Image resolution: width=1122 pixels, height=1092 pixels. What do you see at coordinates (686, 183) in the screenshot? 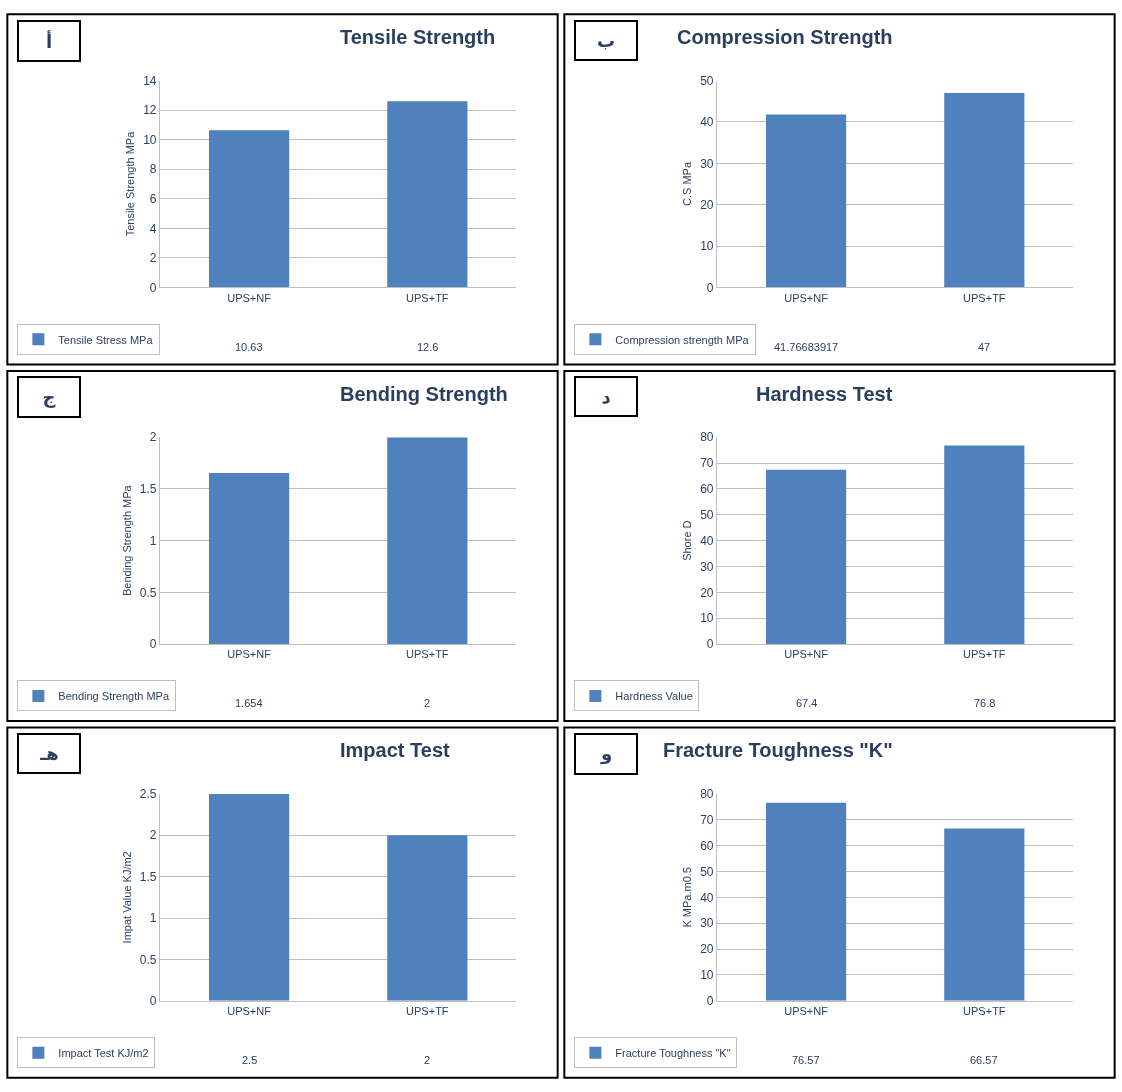
I see `y-axis-title: C.S MPa` at bounding box center [686, 183].